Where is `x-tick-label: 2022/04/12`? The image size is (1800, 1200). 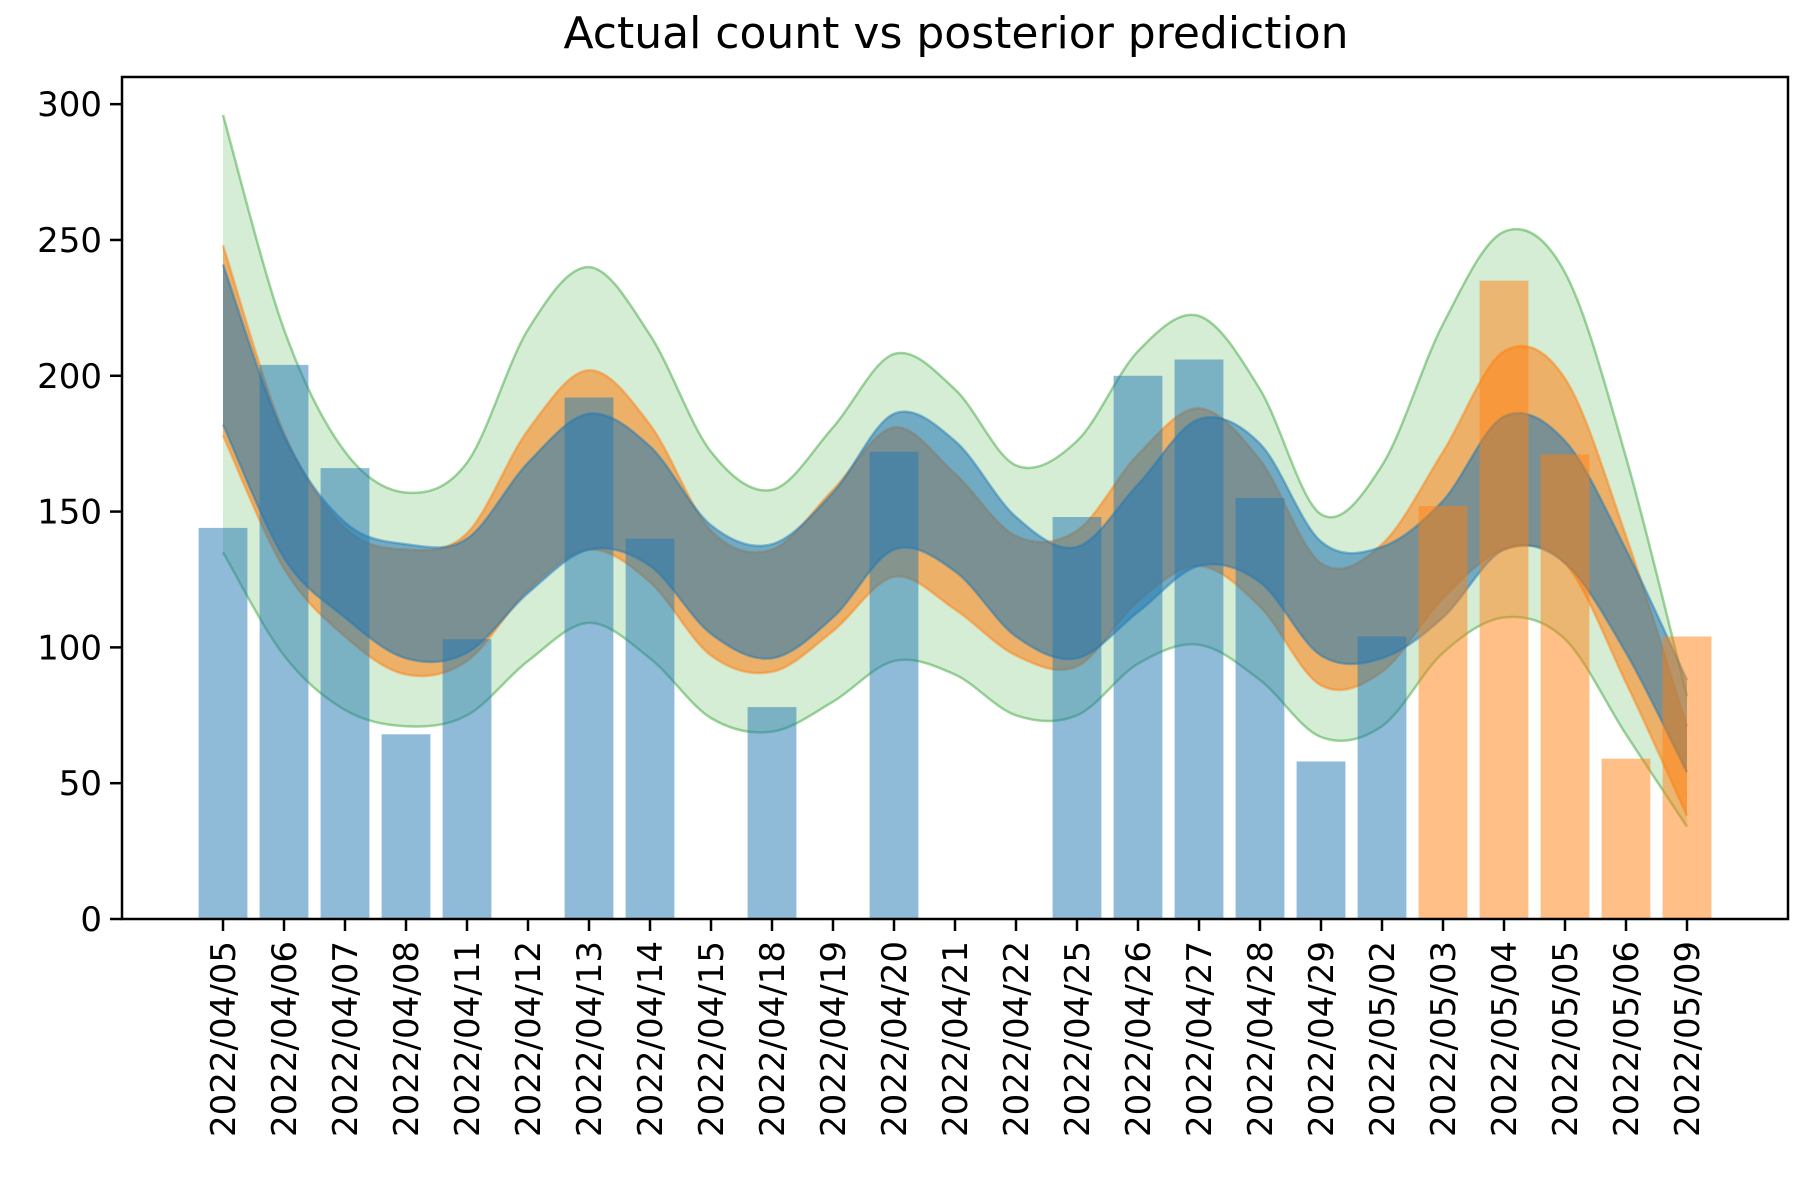 x-tick-label: 2022/04/12 is located at coordinates (529, 1039).